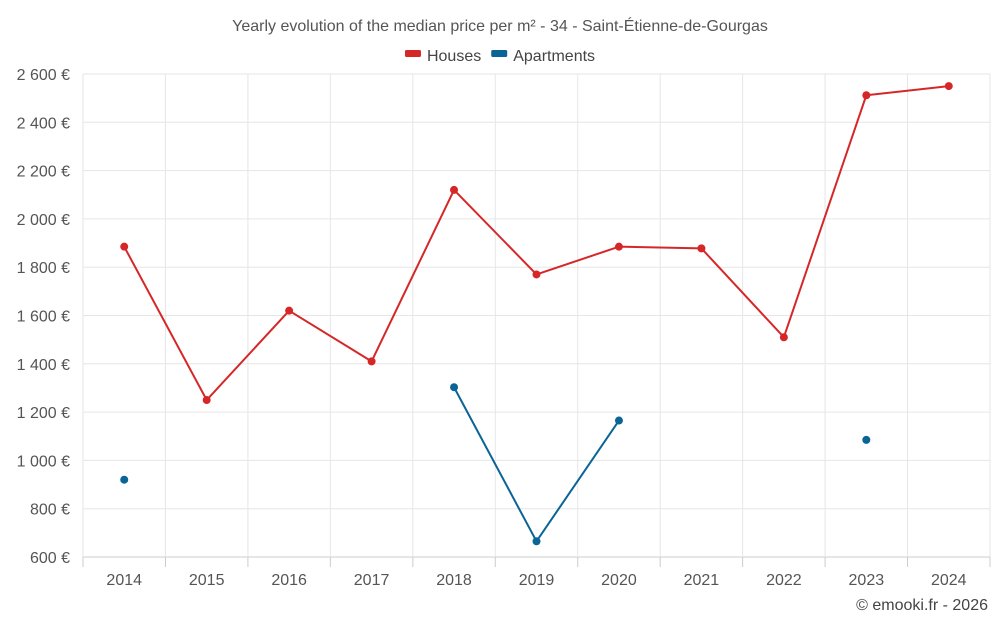 This screenshot has width=1000, height=625. I want to click on x-tick-label: 2023, so click(867, 580).